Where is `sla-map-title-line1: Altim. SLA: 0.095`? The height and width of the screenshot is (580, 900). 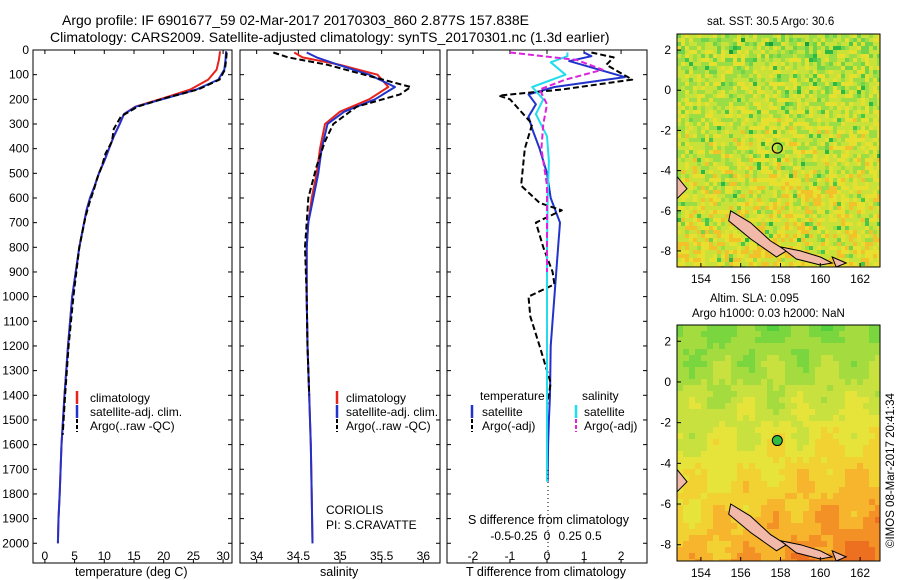
sla-map-title-line1: Altim. SLA: 0.095 is located at coordinates (754, 299).